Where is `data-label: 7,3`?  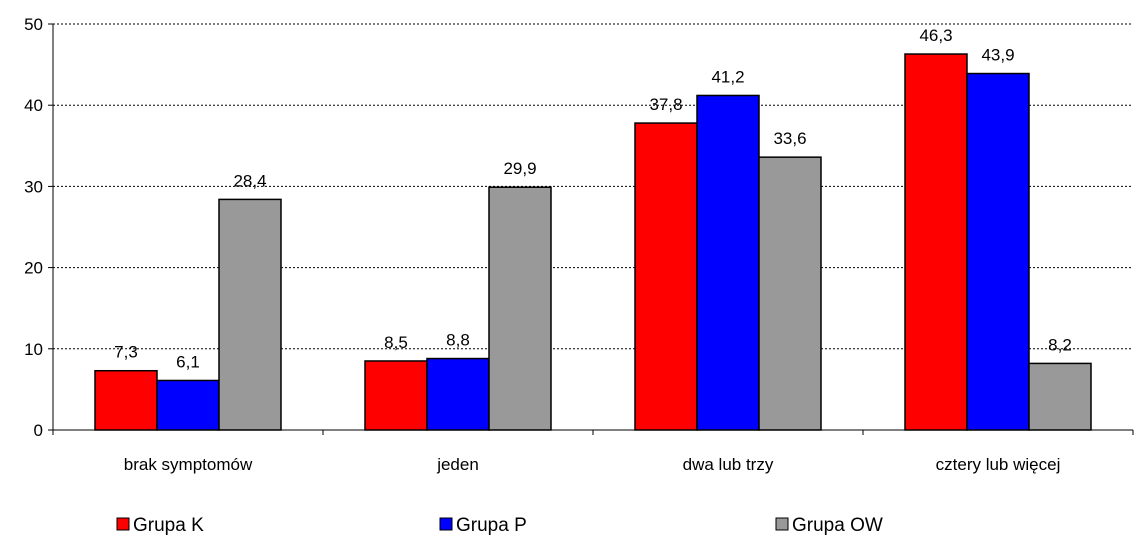
data-label: 7,3 is located at coordinates (126, 352).